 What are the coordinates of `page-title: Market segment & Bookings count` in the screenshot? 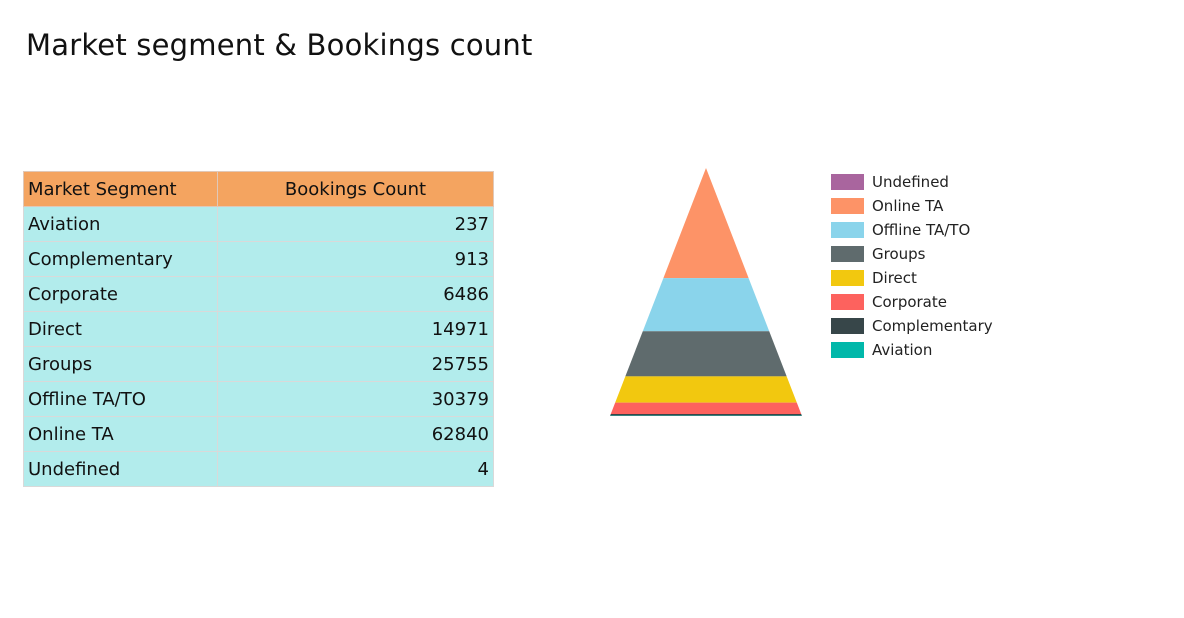 It's located at (279, 45).